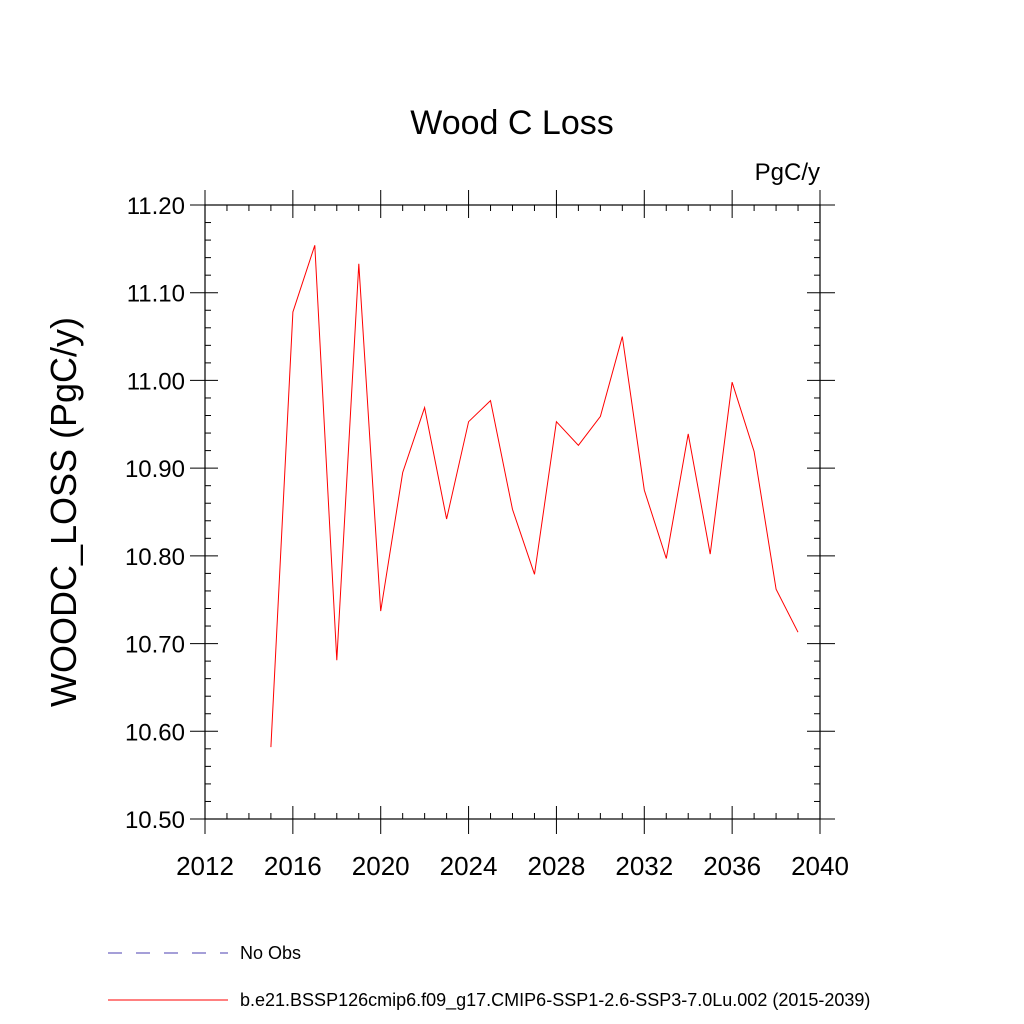 Image resolution: width=1024 pixels, height=1024 pixels. Describe the element at coordinates (156, 381) in the screenshot. I see `y-tick-label: 11.00` at that location.